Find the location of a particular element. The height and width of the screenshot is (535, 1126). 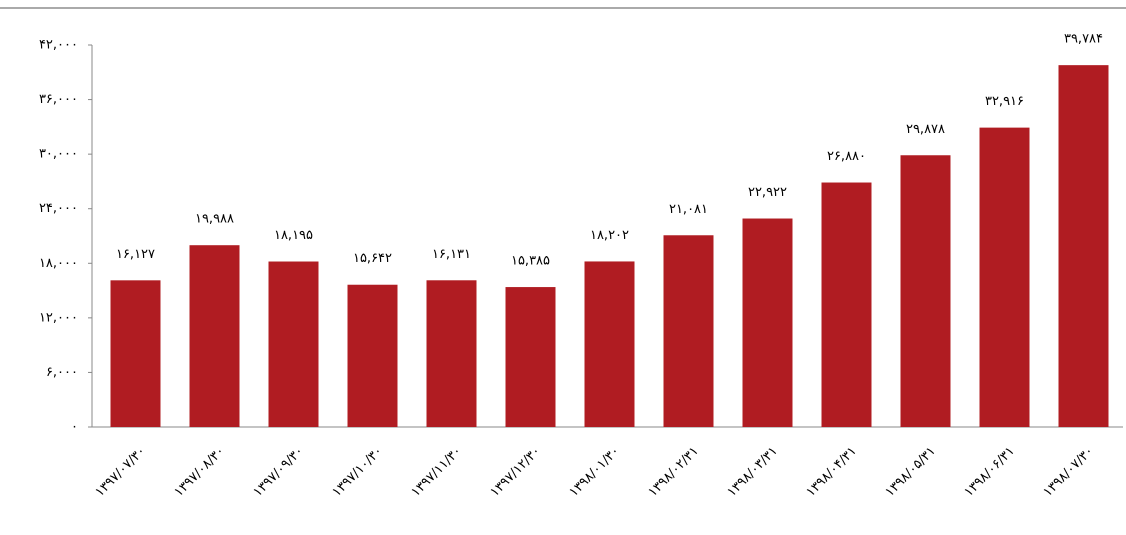

y-tick-label: ۰ is located at coordinates (74, 427).